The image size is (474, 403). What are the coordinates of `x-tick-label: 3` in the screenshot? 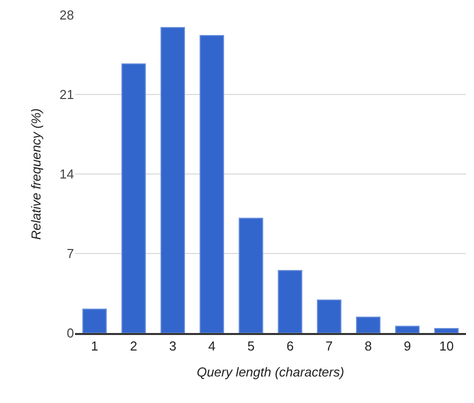 It's located at (172, 346).